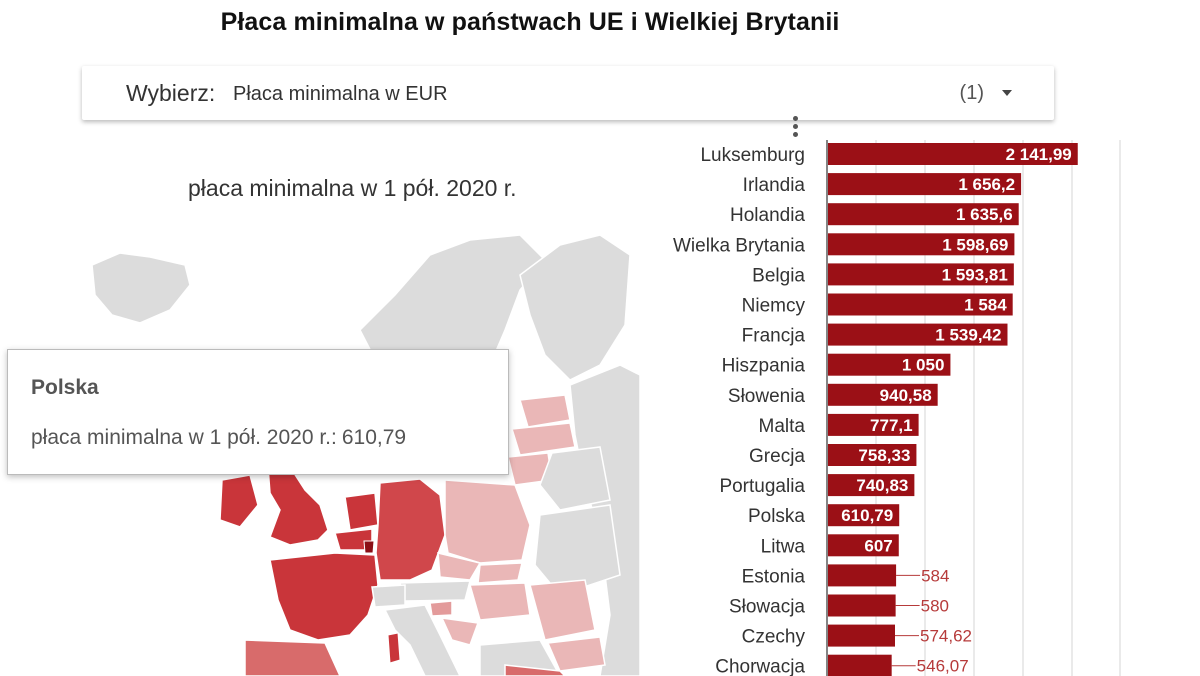 The height and width of the screenshot is (676, 1200). Describe the element at coordinates (324, 596) in the screenshot. I see `map-region-france` at that location.